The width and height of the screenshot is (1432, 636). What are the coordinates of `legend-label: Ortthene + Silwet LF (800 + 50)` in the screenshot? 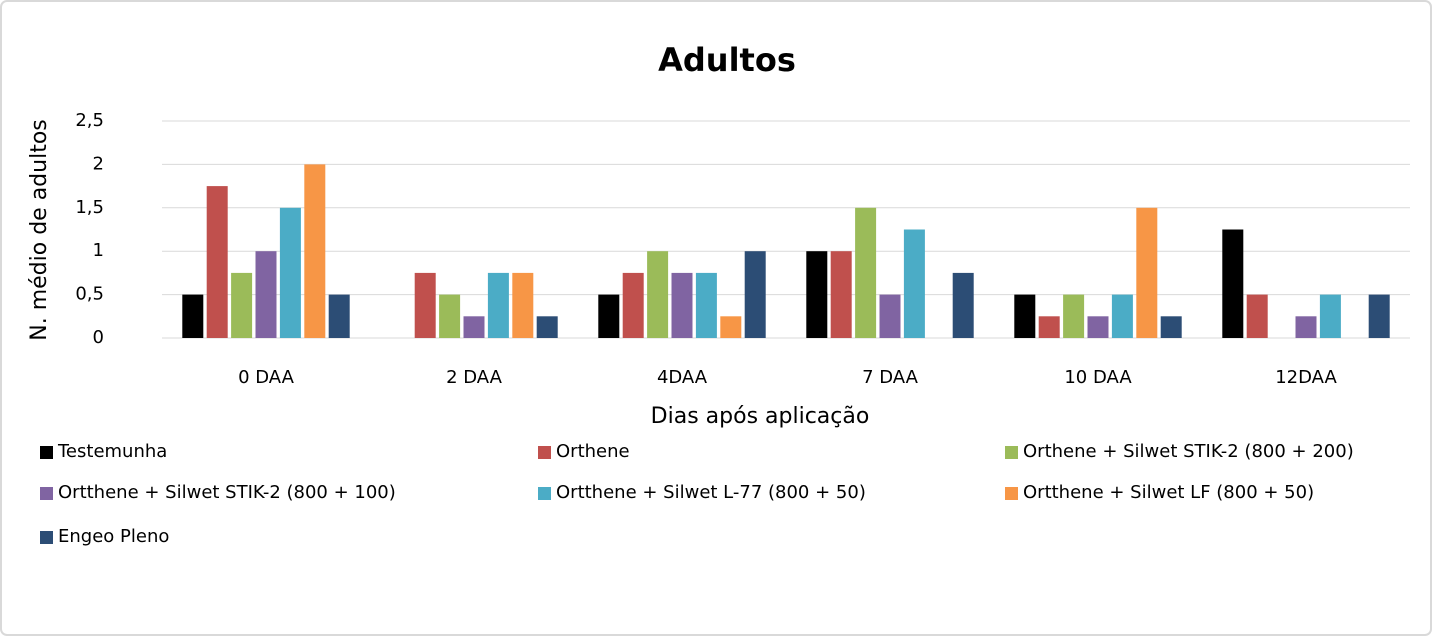 It's located at (1168, 492).